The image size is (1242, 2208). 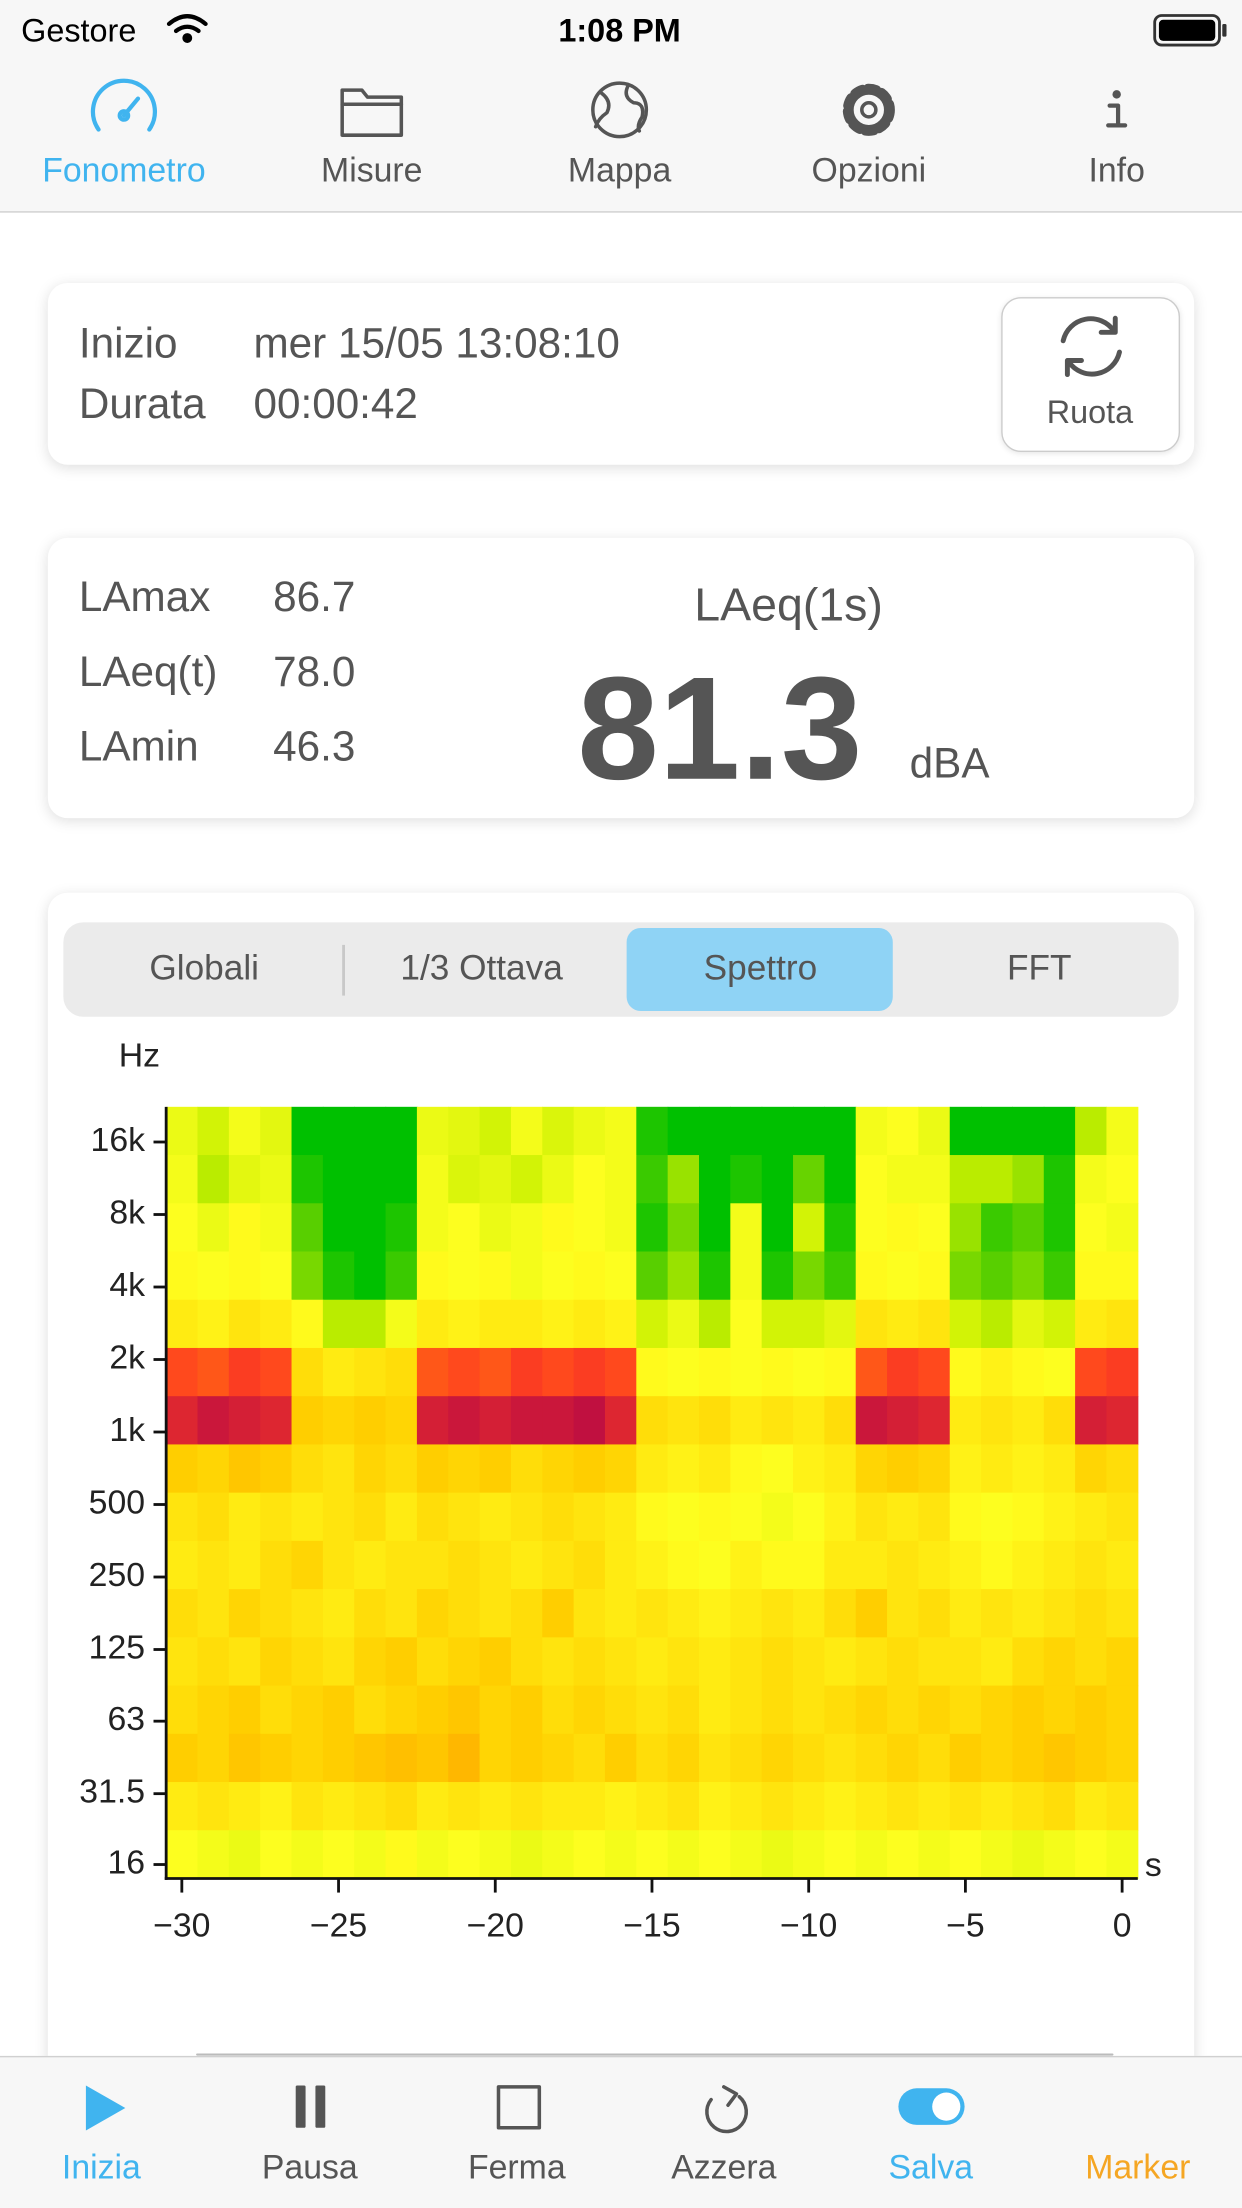 I want to click on toolbar-label: Azzera, so click(x=724, y=2167).